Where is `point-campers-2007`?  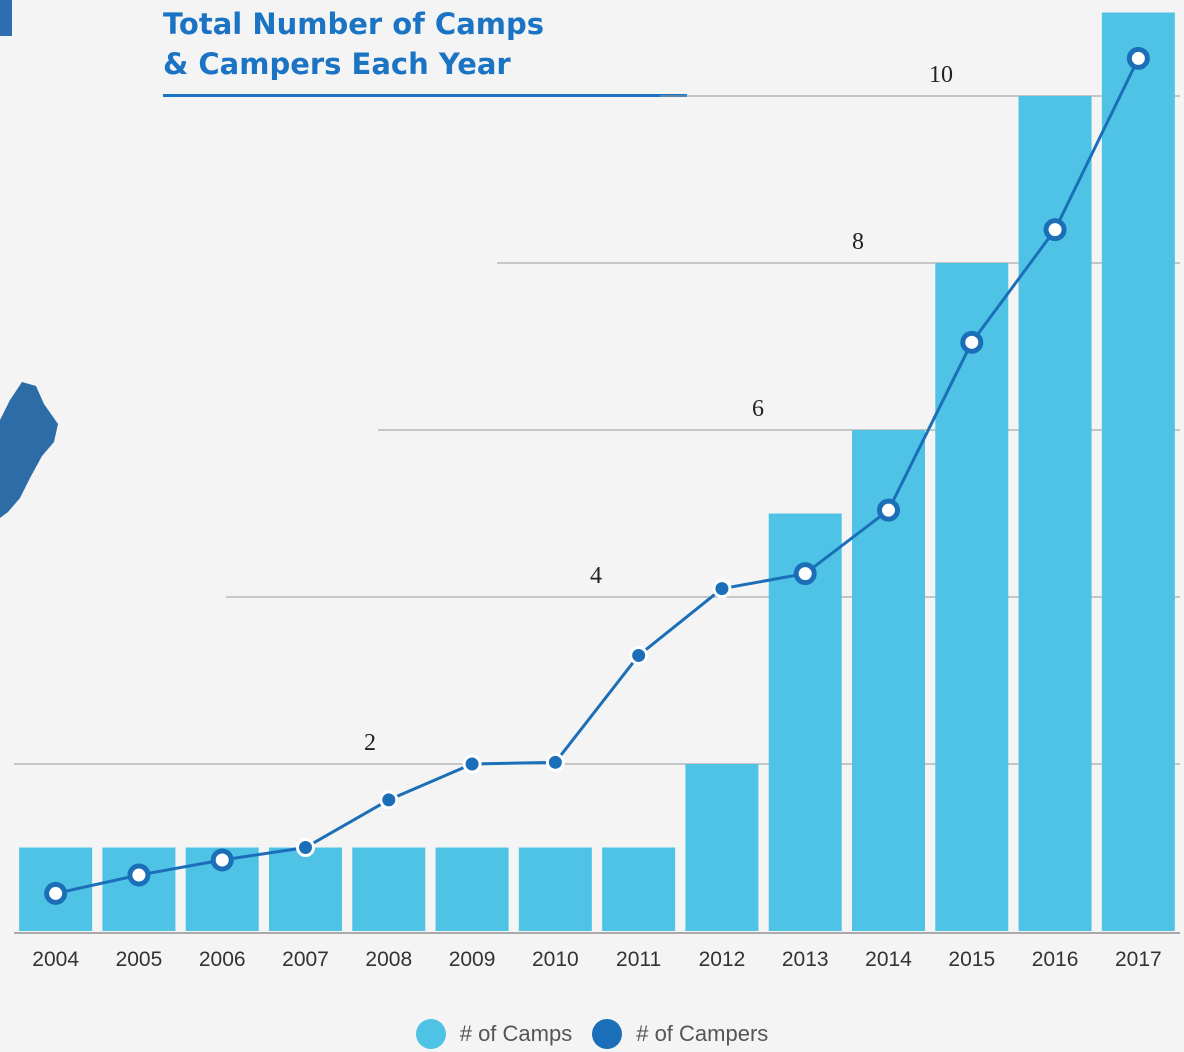
point-campers-2007 is located at coordinates (305, 847).